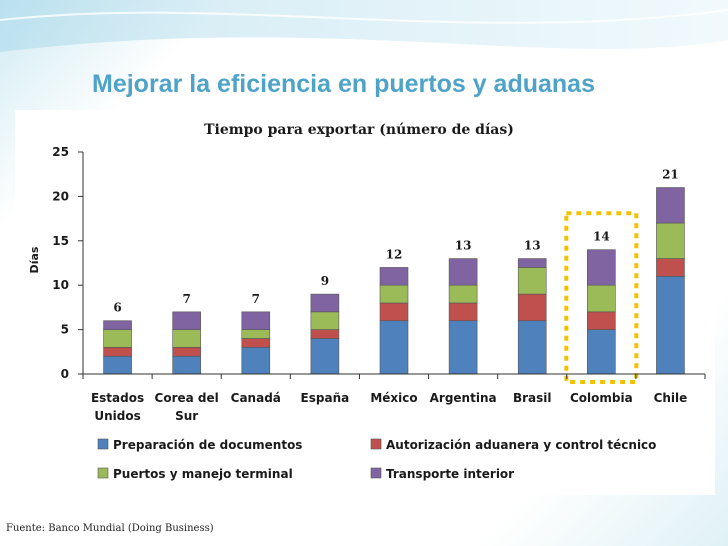 The height and width of the screenshot is (546, 728). I want to click on y-tick-label: 25, so click(60, 152).